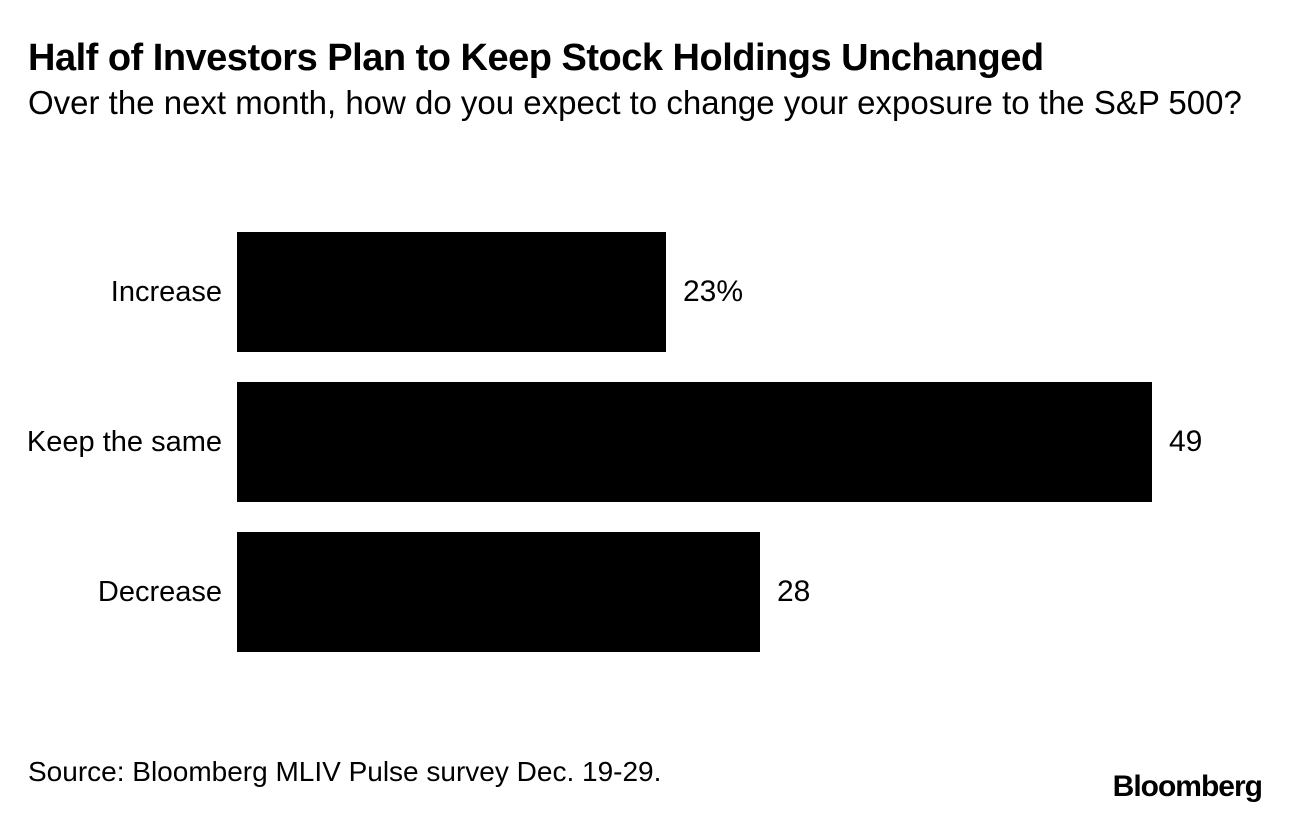 This screenshot has width=1289, height=814. What do you see at coordinates (166, 291) in the screenshot?
I see `category-label-increase: Increase` at bounding box center [166, 291].